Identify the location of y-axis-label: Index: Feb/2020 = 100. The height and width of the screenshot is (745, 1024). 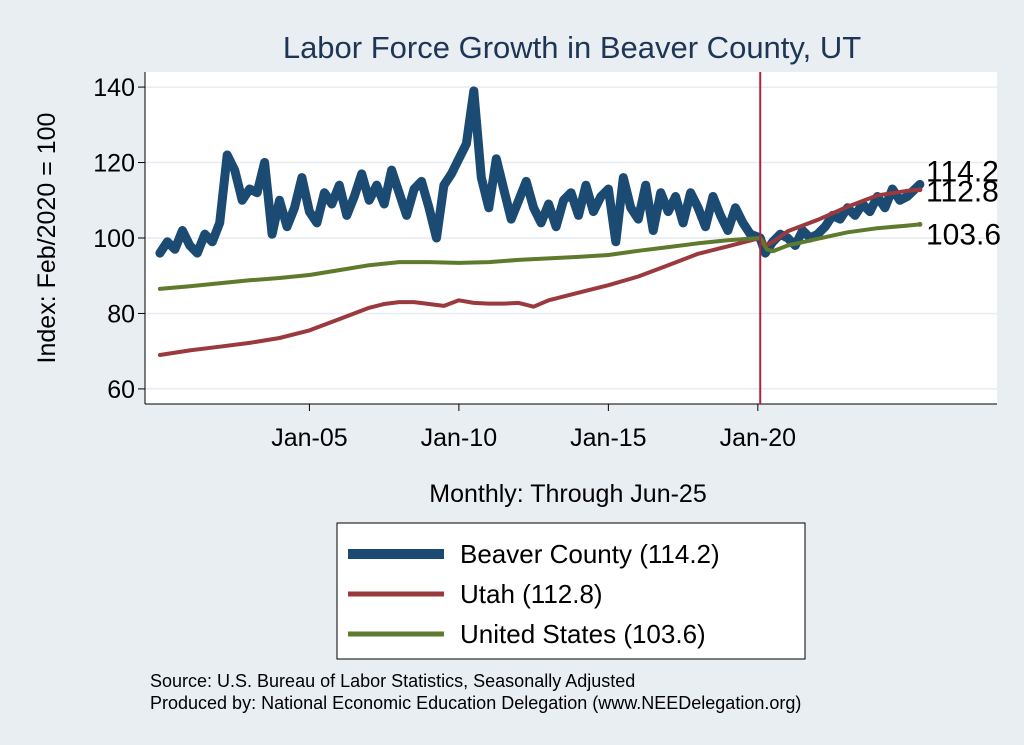
(47, 238).